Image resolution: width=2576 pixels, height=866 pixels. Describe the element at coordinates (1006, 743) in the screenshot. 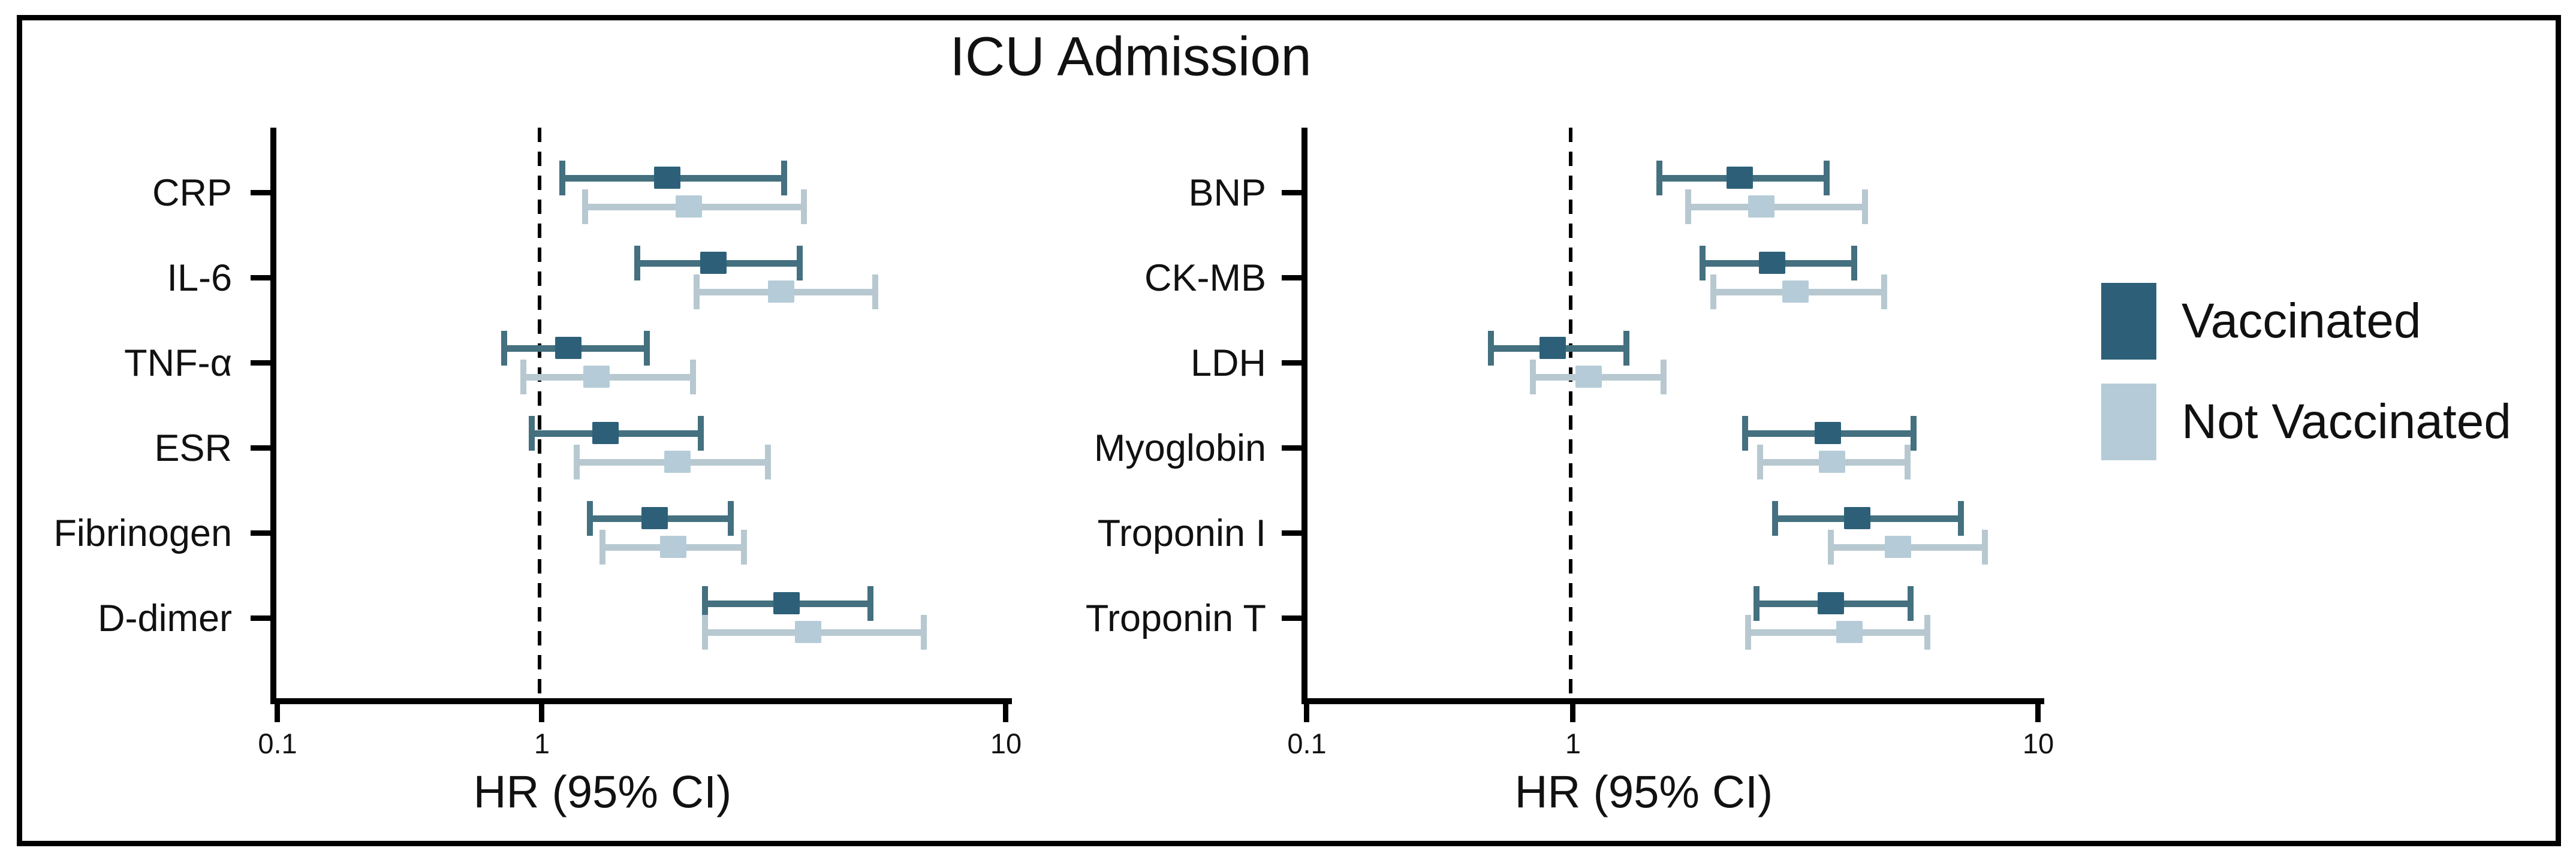

I see `x-tick-label-left-10: 10` at that location.